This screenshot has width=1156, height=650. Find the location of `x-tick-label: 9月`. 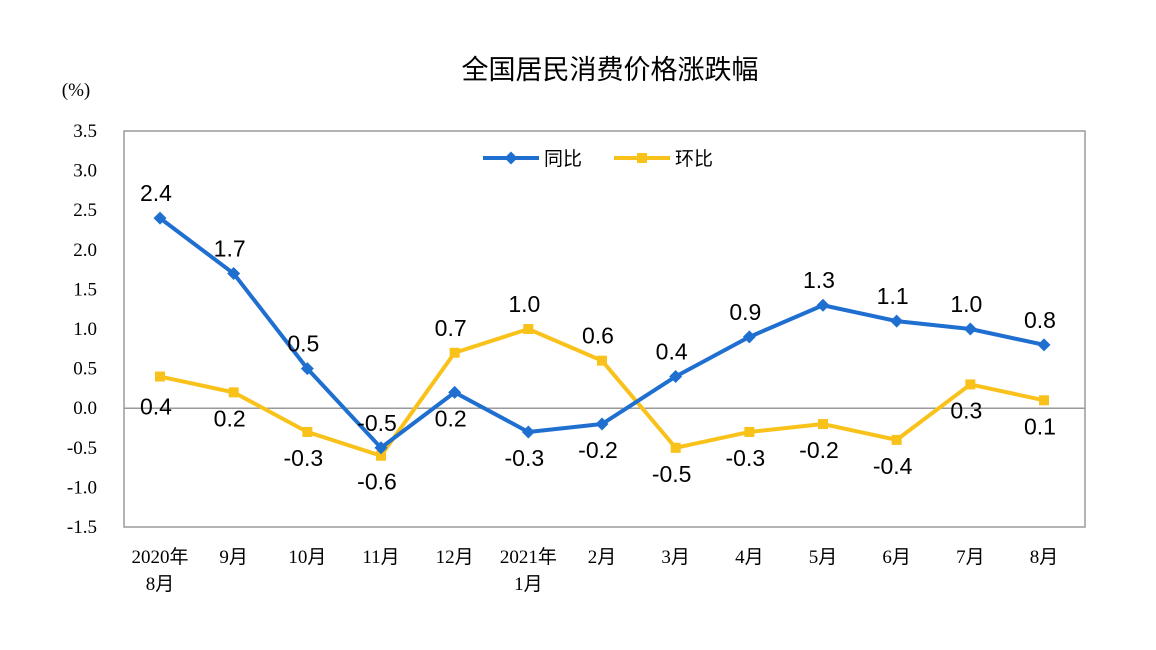

x-tick-label: 9月 is located at coordinates (233, 557).